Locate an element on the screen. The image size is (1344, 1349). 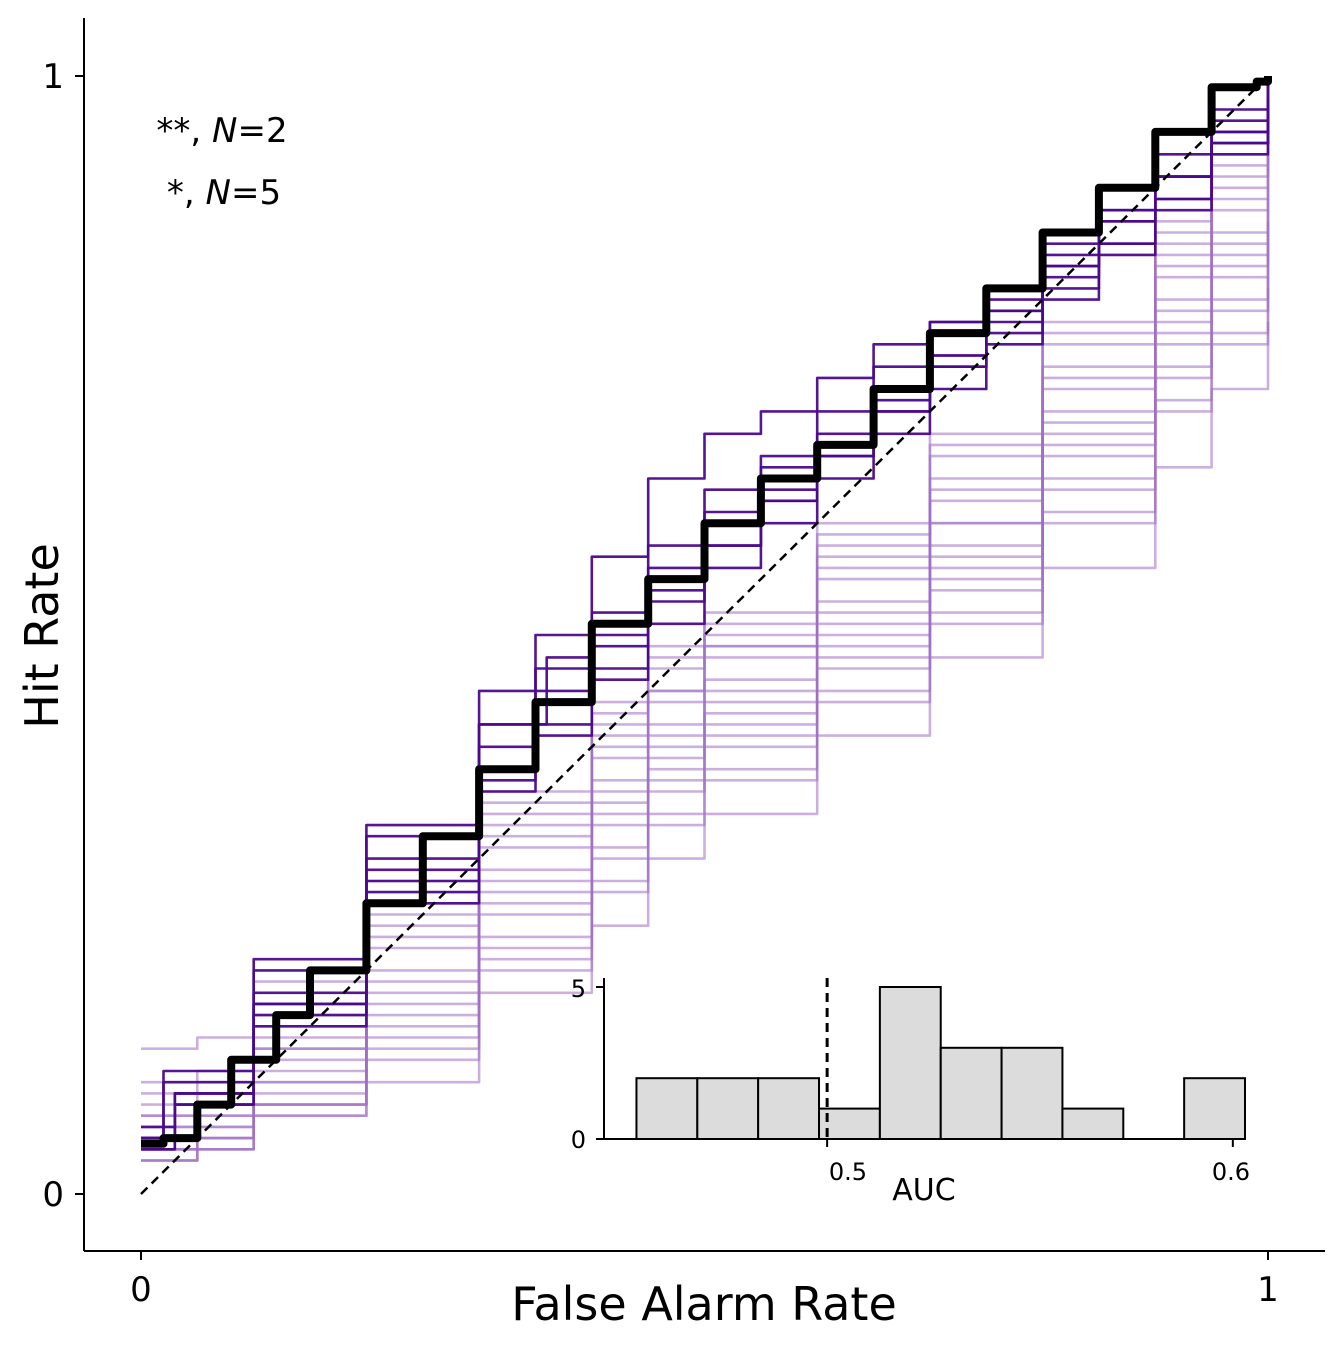
x-axis-label: False Alarm Rate is located at coordinates (704, 1304).